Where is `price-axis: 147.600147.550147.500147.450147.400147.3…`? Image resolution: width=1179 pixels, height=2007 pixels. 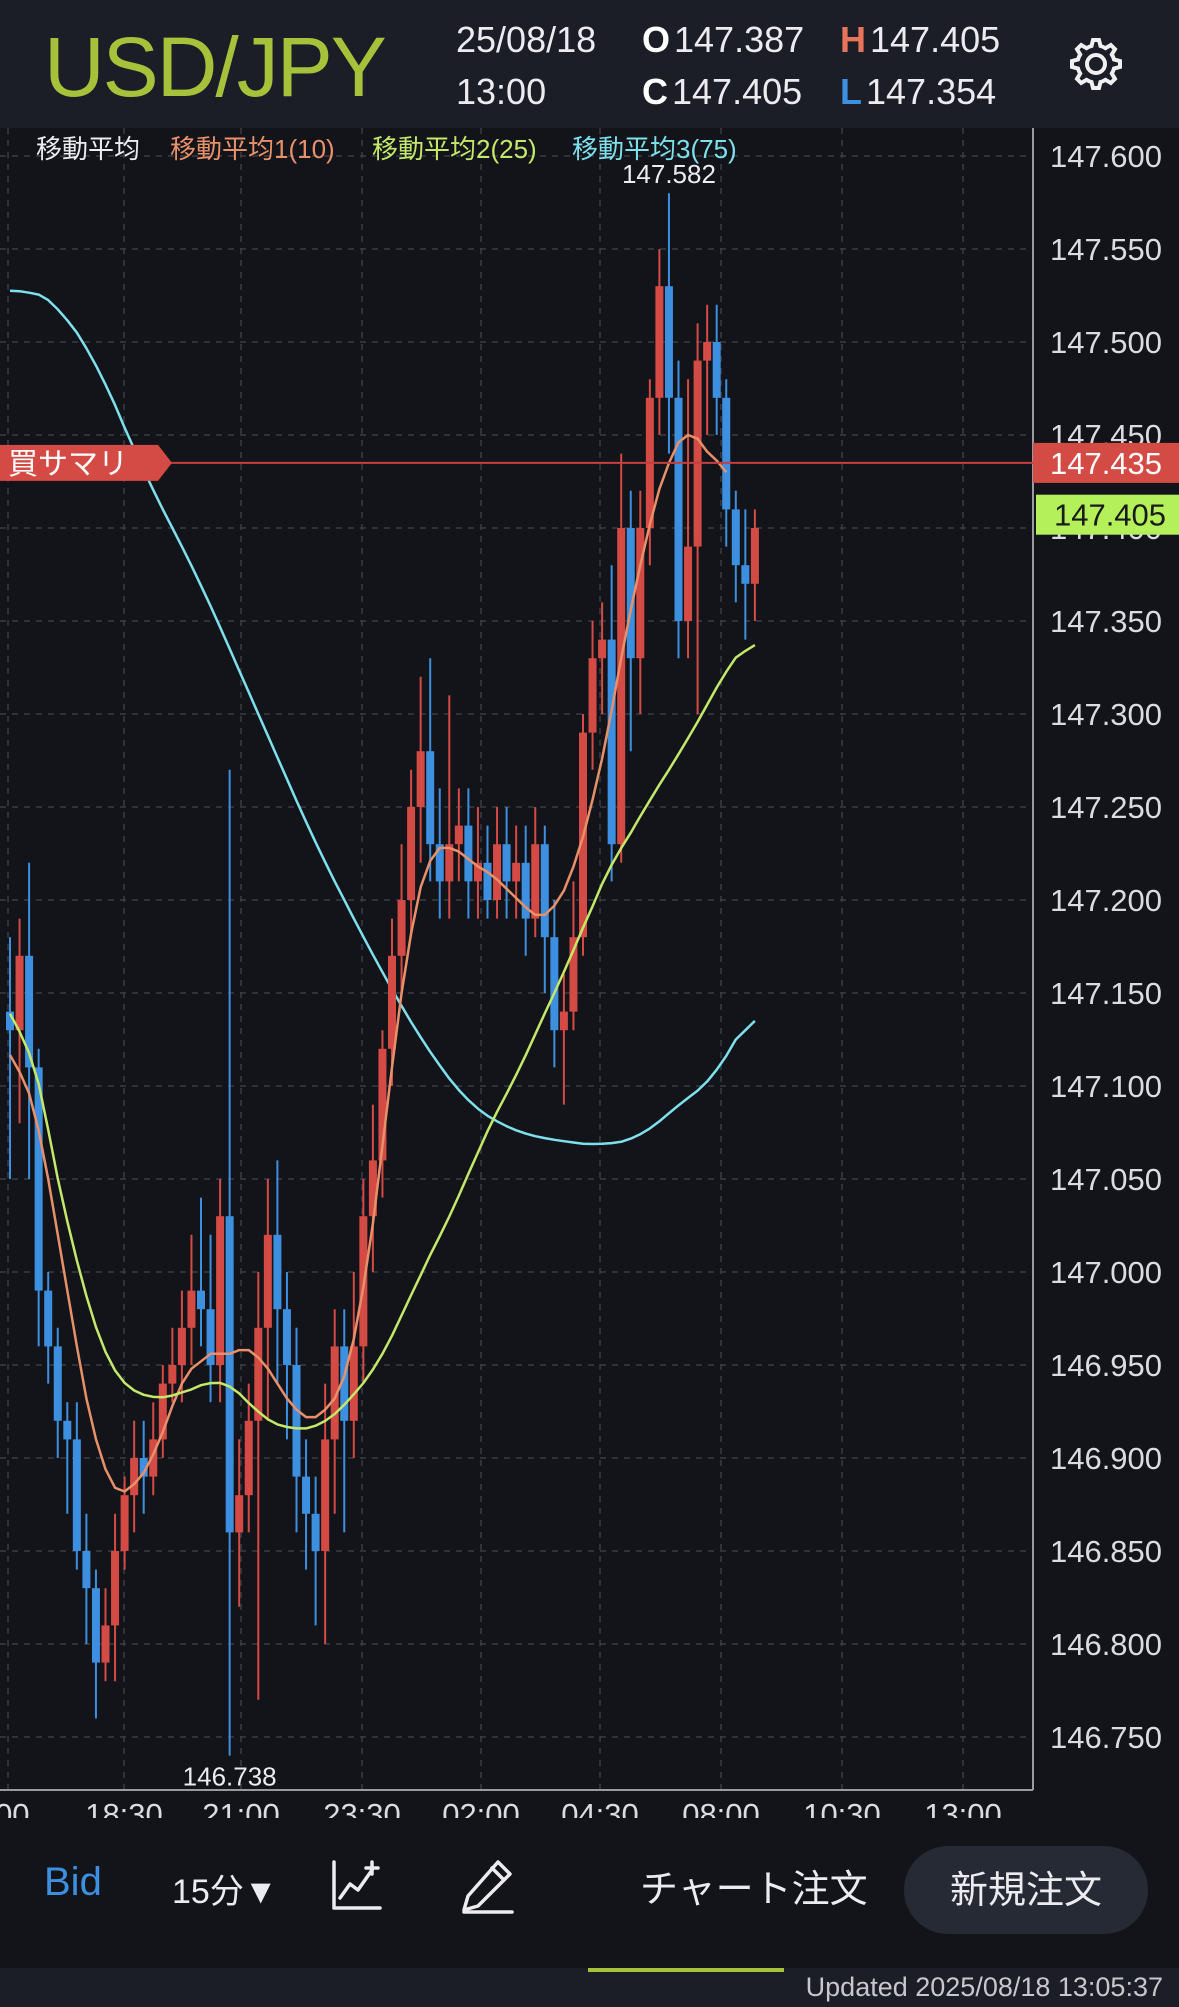
price-axis: 147.600147.550147.500147.450147.400147.3… is located at coordinates (1106, 947).